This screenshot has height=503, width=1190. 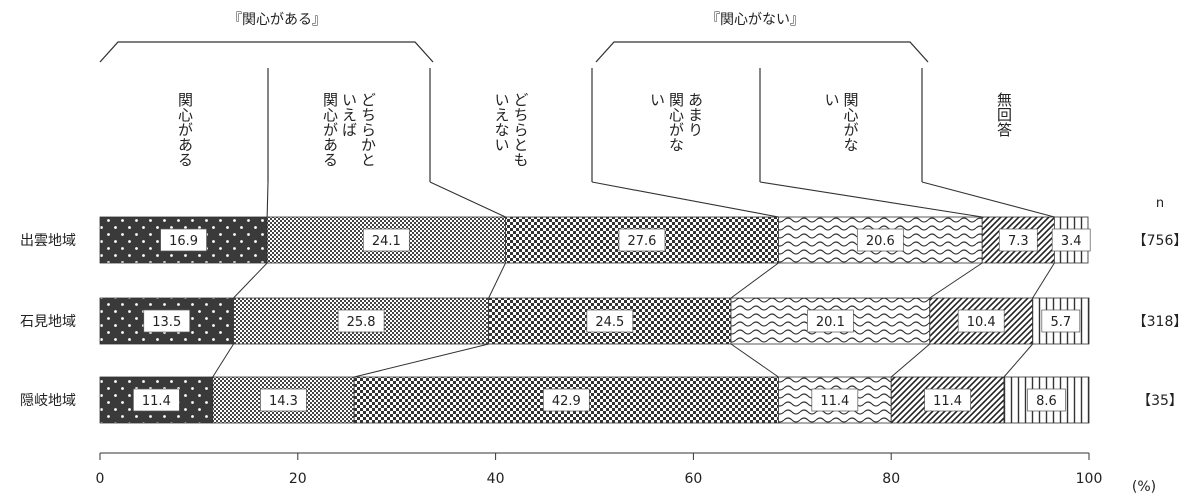 I want to click on value-label-bg-r0-s3, so click(x=880, y=240).